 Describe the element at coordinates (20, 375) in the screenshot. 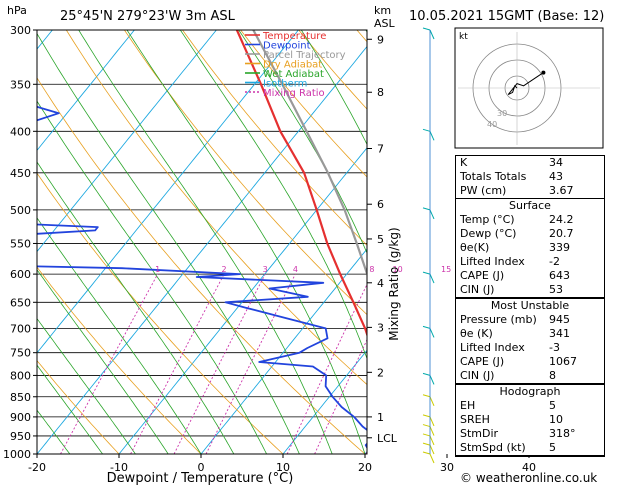

I see `pressure-tick-label: 800` at that location.